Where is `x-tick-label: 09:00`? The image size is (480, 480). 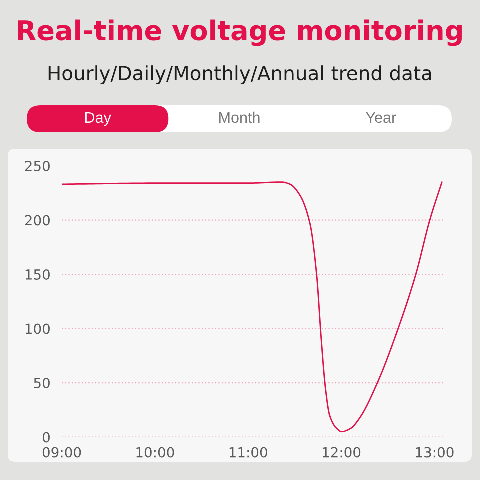
x-tick-label: 09:00 is located at coordinates (62, 452).